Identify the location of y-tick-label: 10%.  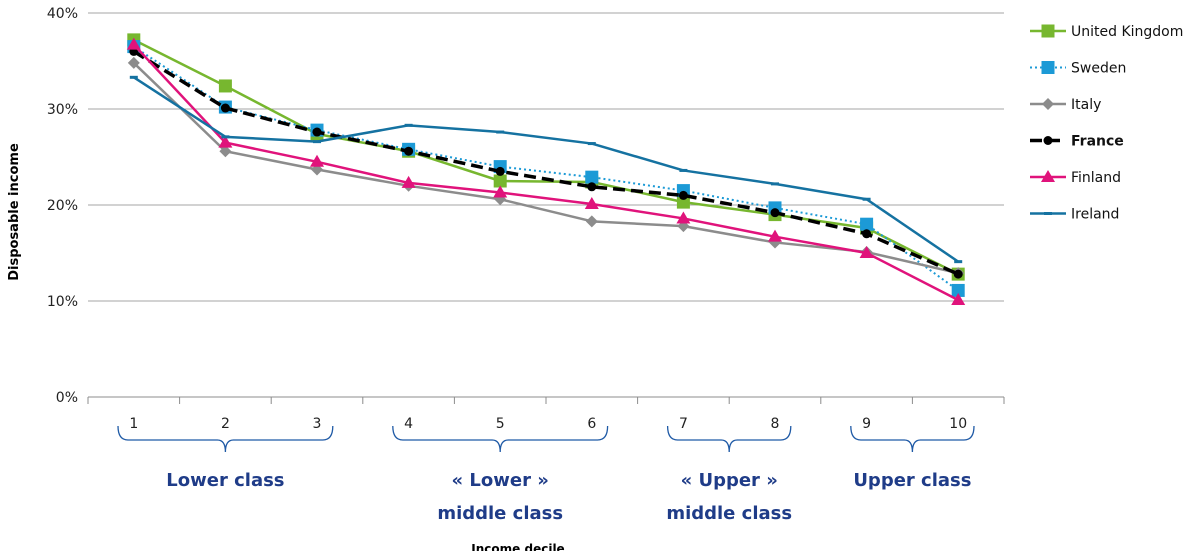
(62, 302).